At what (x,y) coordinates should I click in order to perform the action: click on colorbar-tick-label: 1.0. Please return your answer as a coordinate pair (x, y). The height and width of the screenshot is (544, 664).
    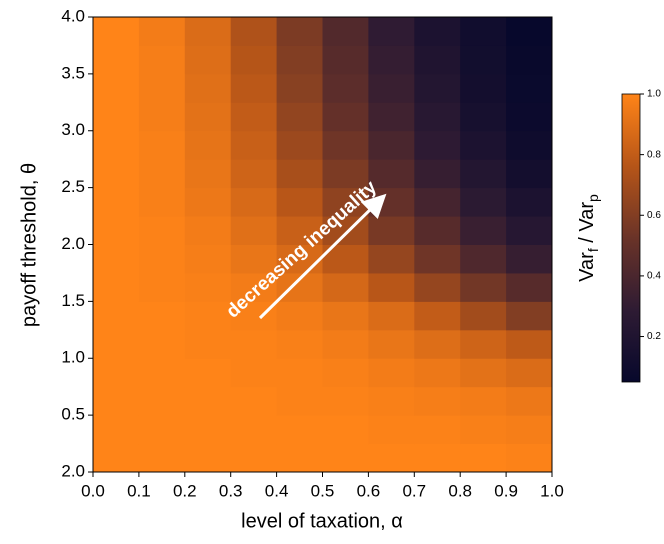
    Looking at the image, I should click on (654, 94).